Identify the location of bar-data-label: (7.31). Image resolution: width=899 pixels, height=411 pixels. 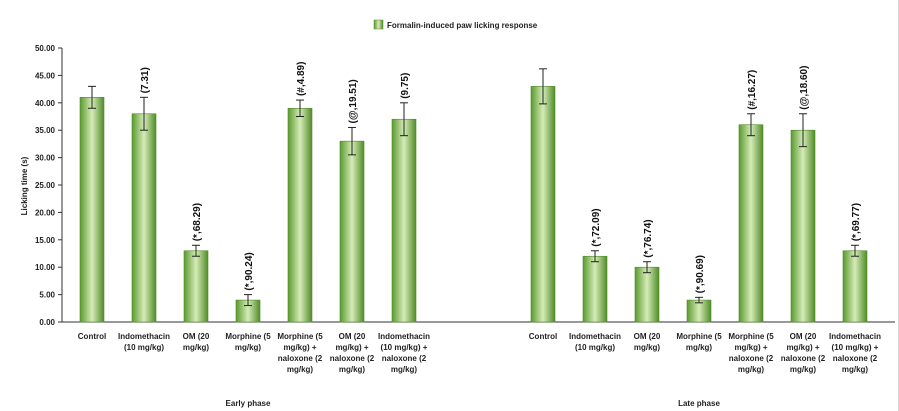
(145, 80).